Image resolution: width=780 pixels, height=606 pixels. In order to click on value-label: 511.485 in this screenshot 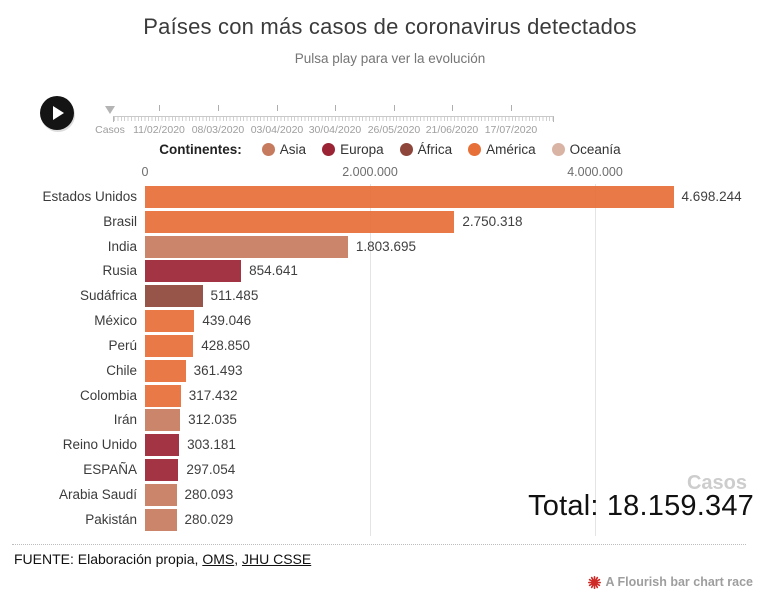, I will do `click(234, 296)`.